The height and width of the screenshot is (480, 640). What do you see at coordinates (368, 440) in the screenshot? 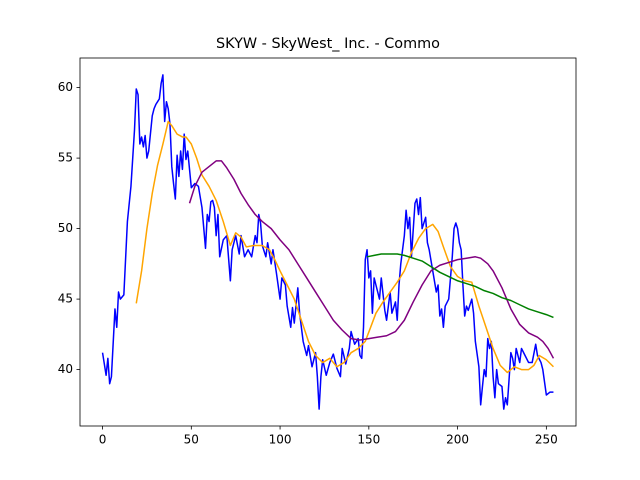
I see `x-tick-label: 150` at bounding box center [368, 440].